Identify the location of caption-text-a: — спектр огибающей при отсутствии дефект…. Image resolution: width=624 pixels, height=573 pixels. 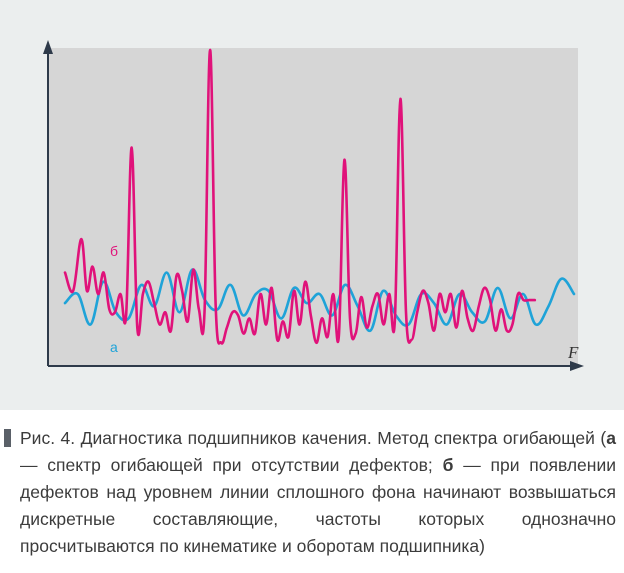
(231, 465).